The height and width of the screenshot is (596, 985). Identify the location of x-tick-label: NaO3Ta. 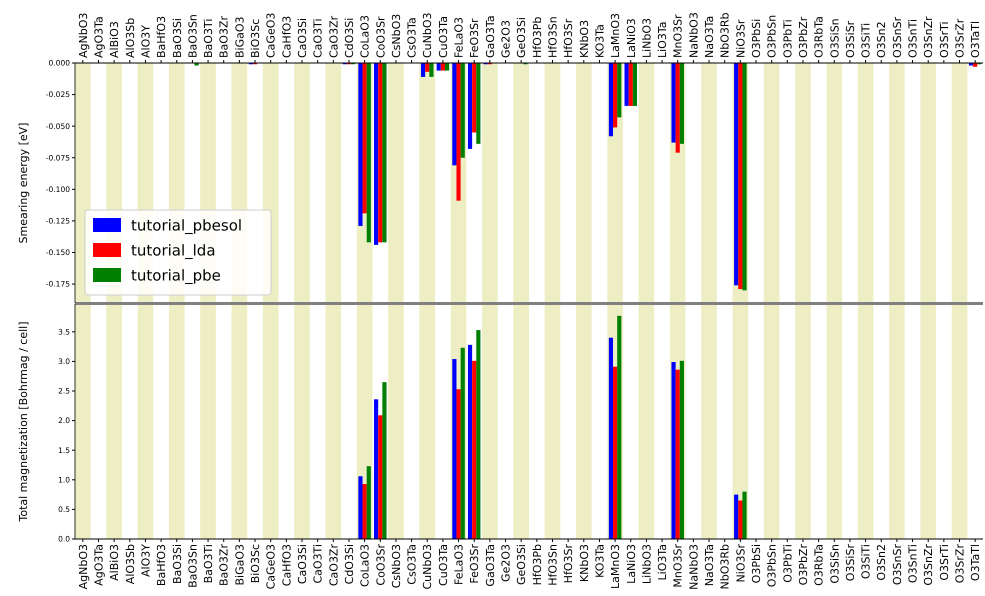
(709, 37).